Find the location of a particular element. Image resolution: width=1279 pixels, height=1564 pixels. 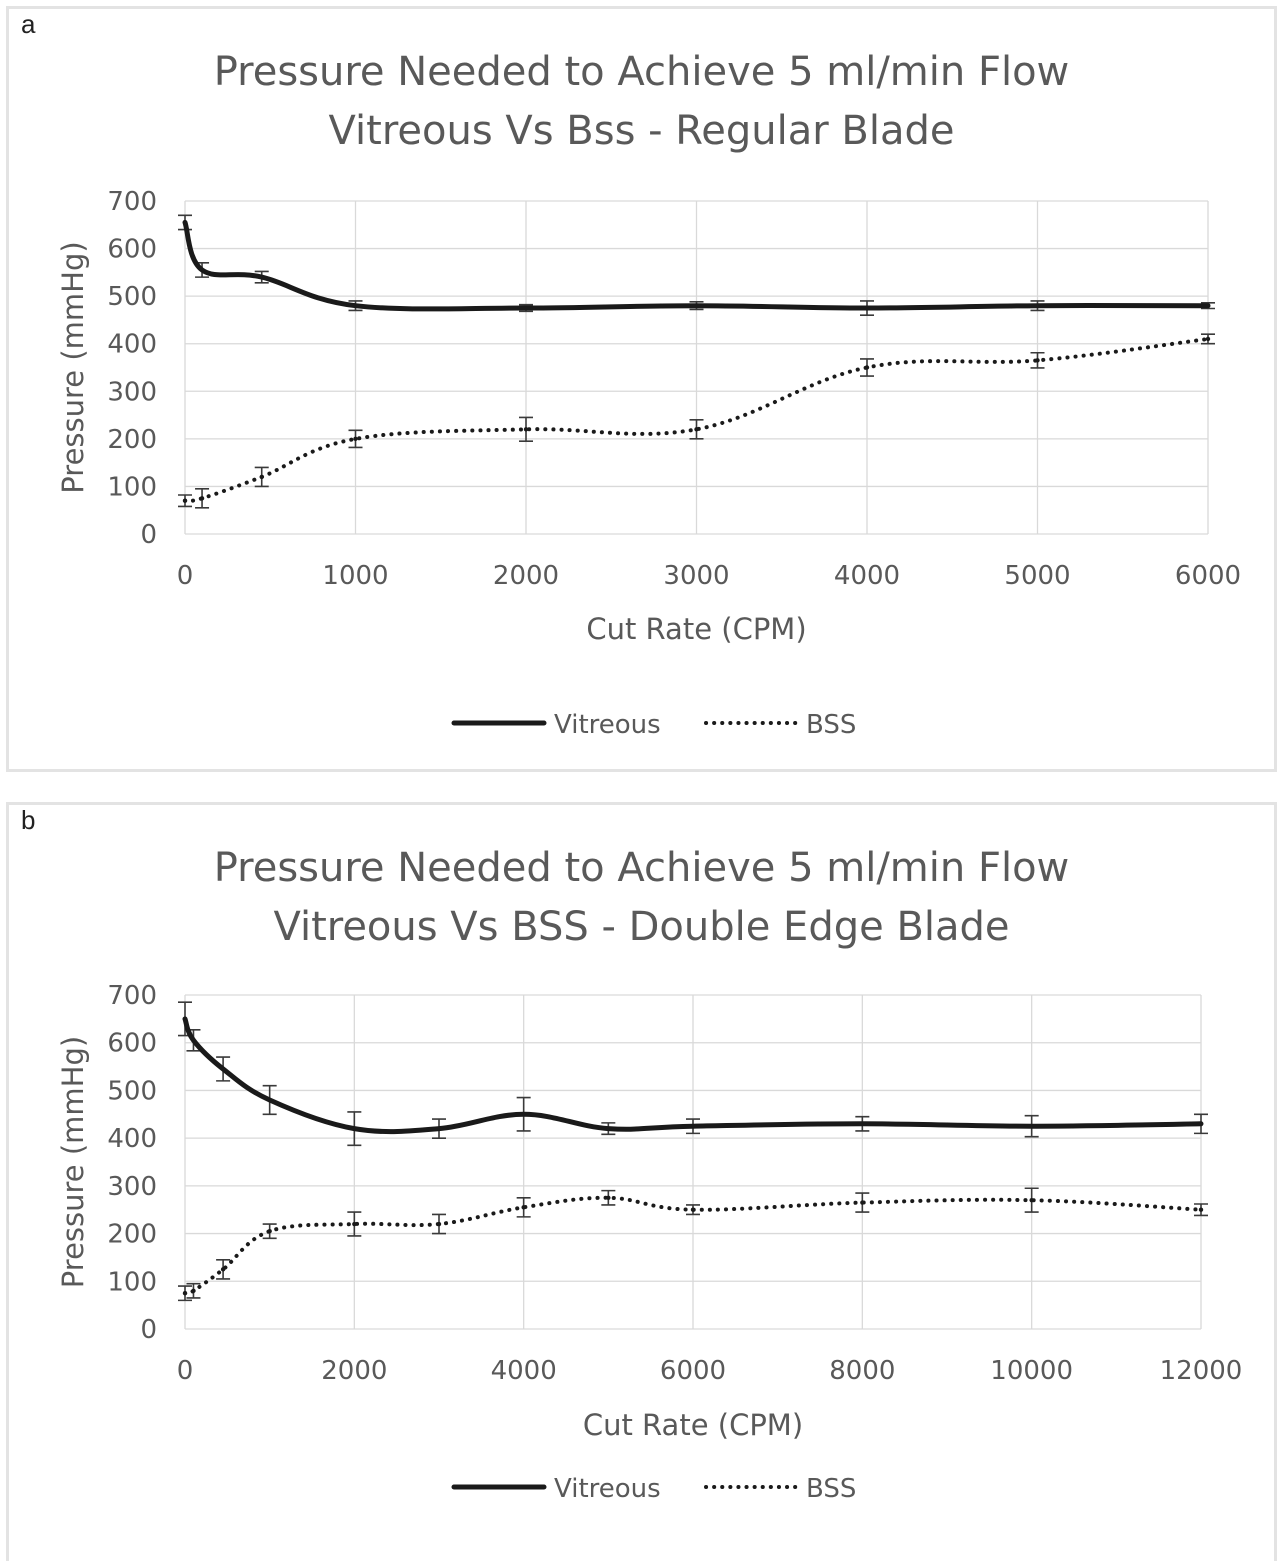

x-tick-label: 5000 is located at coordinates (1037, 576).